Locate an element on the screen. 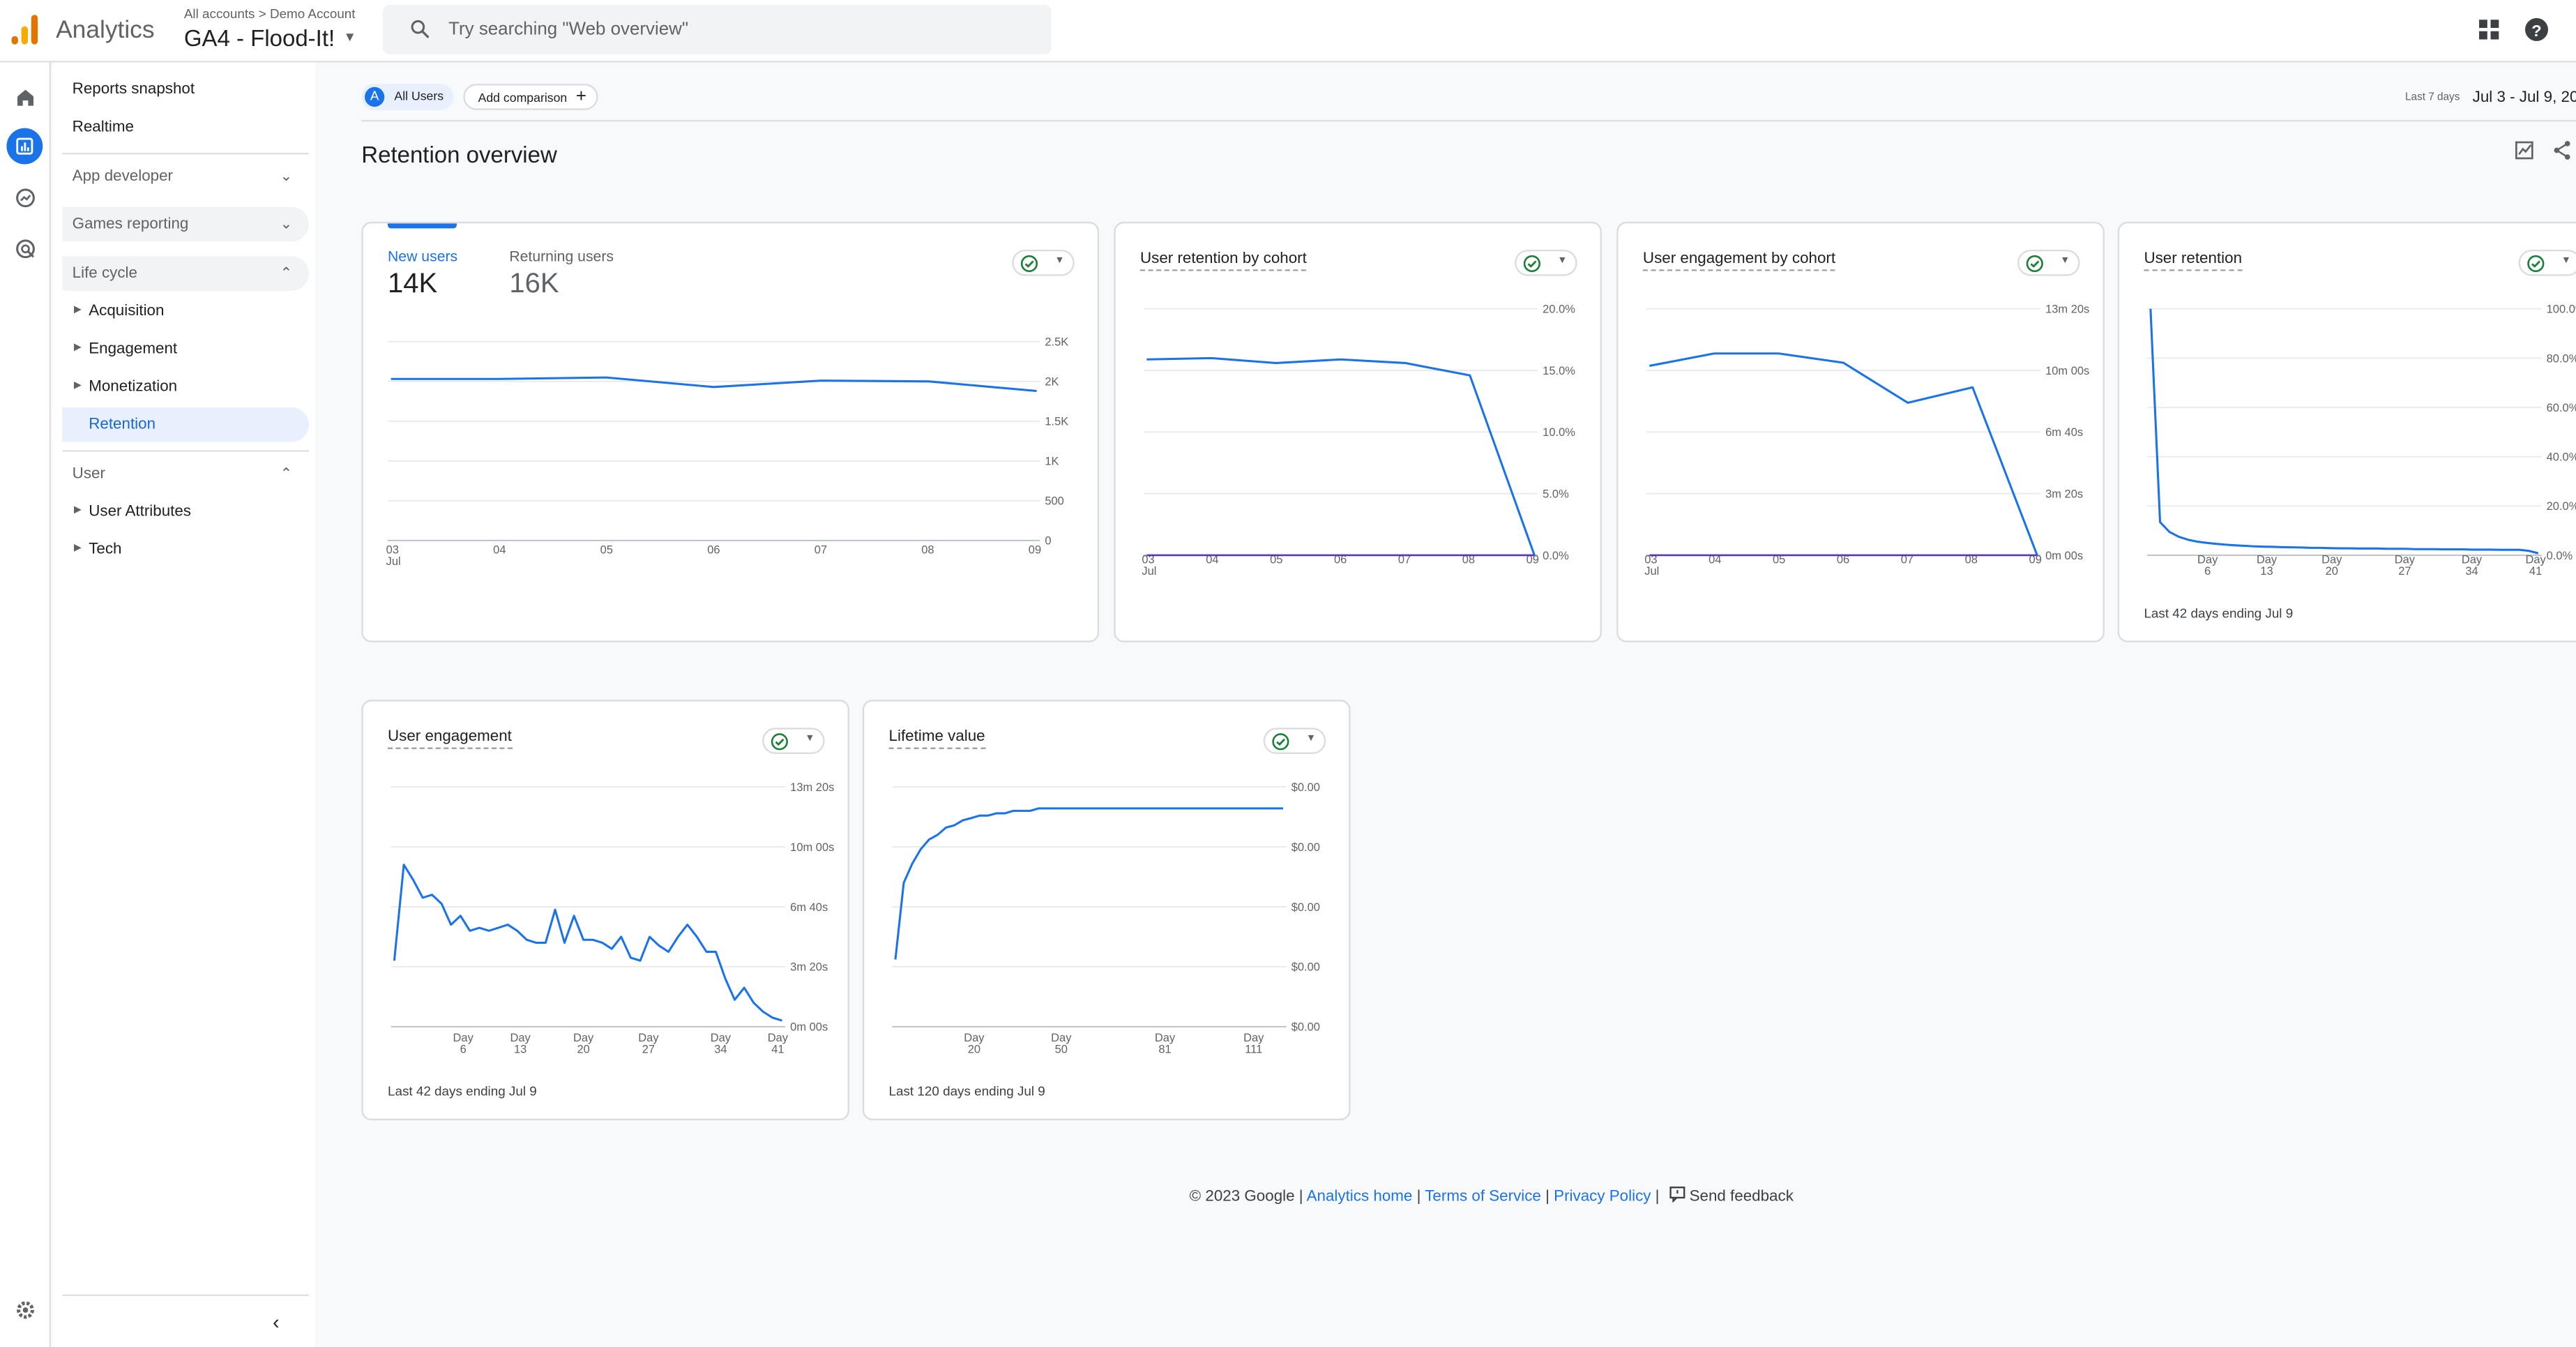 The height and width of the screenshot is (1347, 2576). x-tick-label: 04 is located at coordinates (1715, 560).